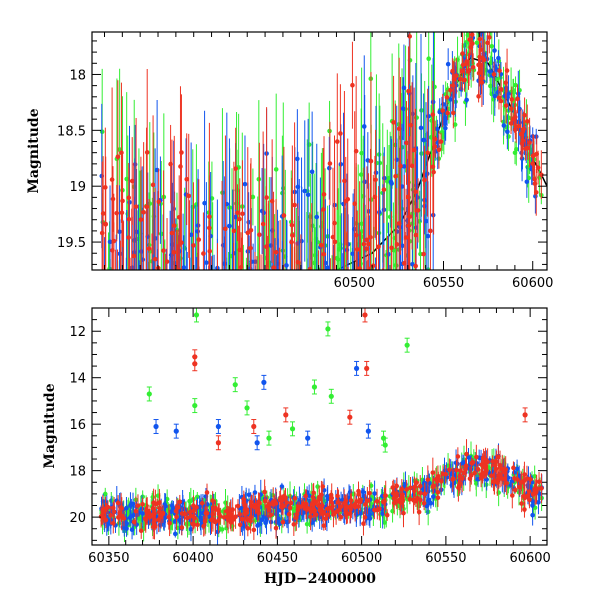 This screenshot has width=600, height=600. What do you see at coordinates (108, 558) in the screenshot?
I see `bottom-x-tick-label: 60350` at bounding box center [108, 558].